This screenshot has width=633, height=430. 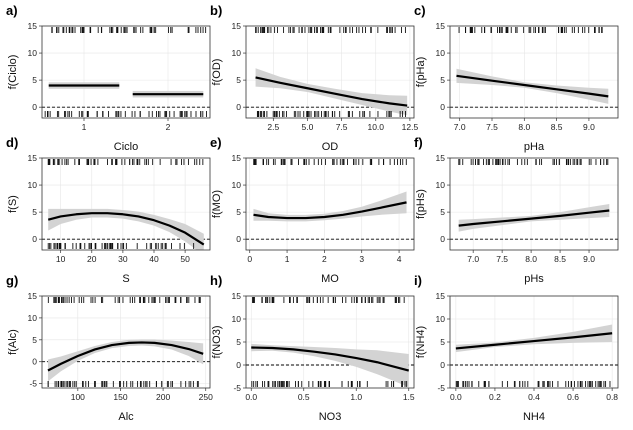 What do you see at coordinates (125, 279) in the screenshot?
I see `x-axis-label: S` at bounding box center [125, 279].